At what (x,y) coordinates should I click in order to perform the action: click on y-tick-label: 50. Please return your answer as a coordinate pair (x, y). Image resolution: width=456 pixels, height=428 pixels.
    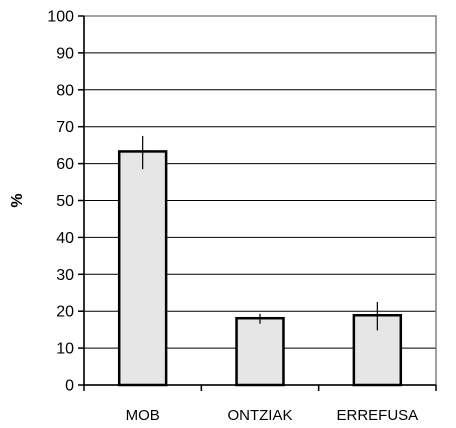
    Looking at the image, I should click on (65, 201).